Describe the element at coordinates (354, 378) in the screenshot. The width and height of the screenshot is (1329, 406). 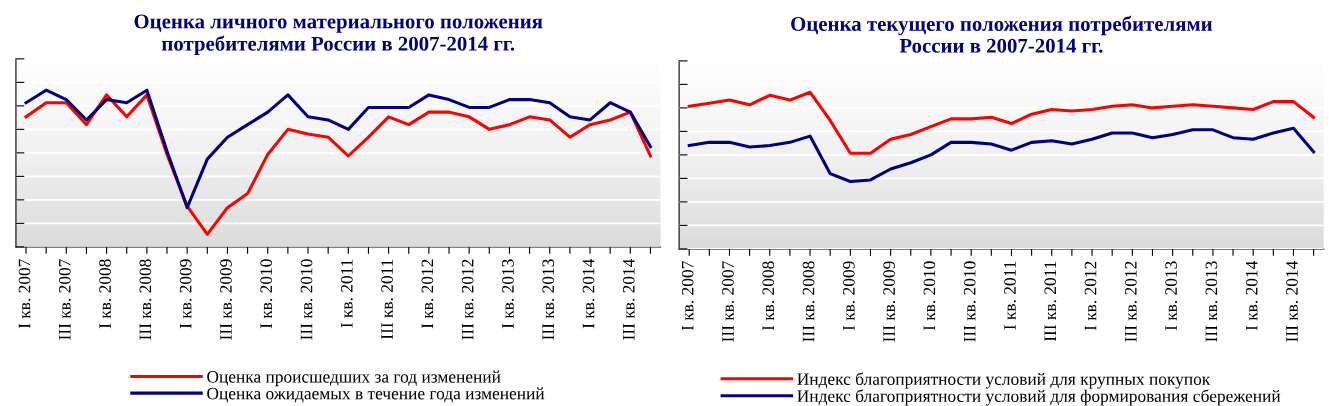
I see `legend-label: Оценка происшедших за год изменений` at that location.